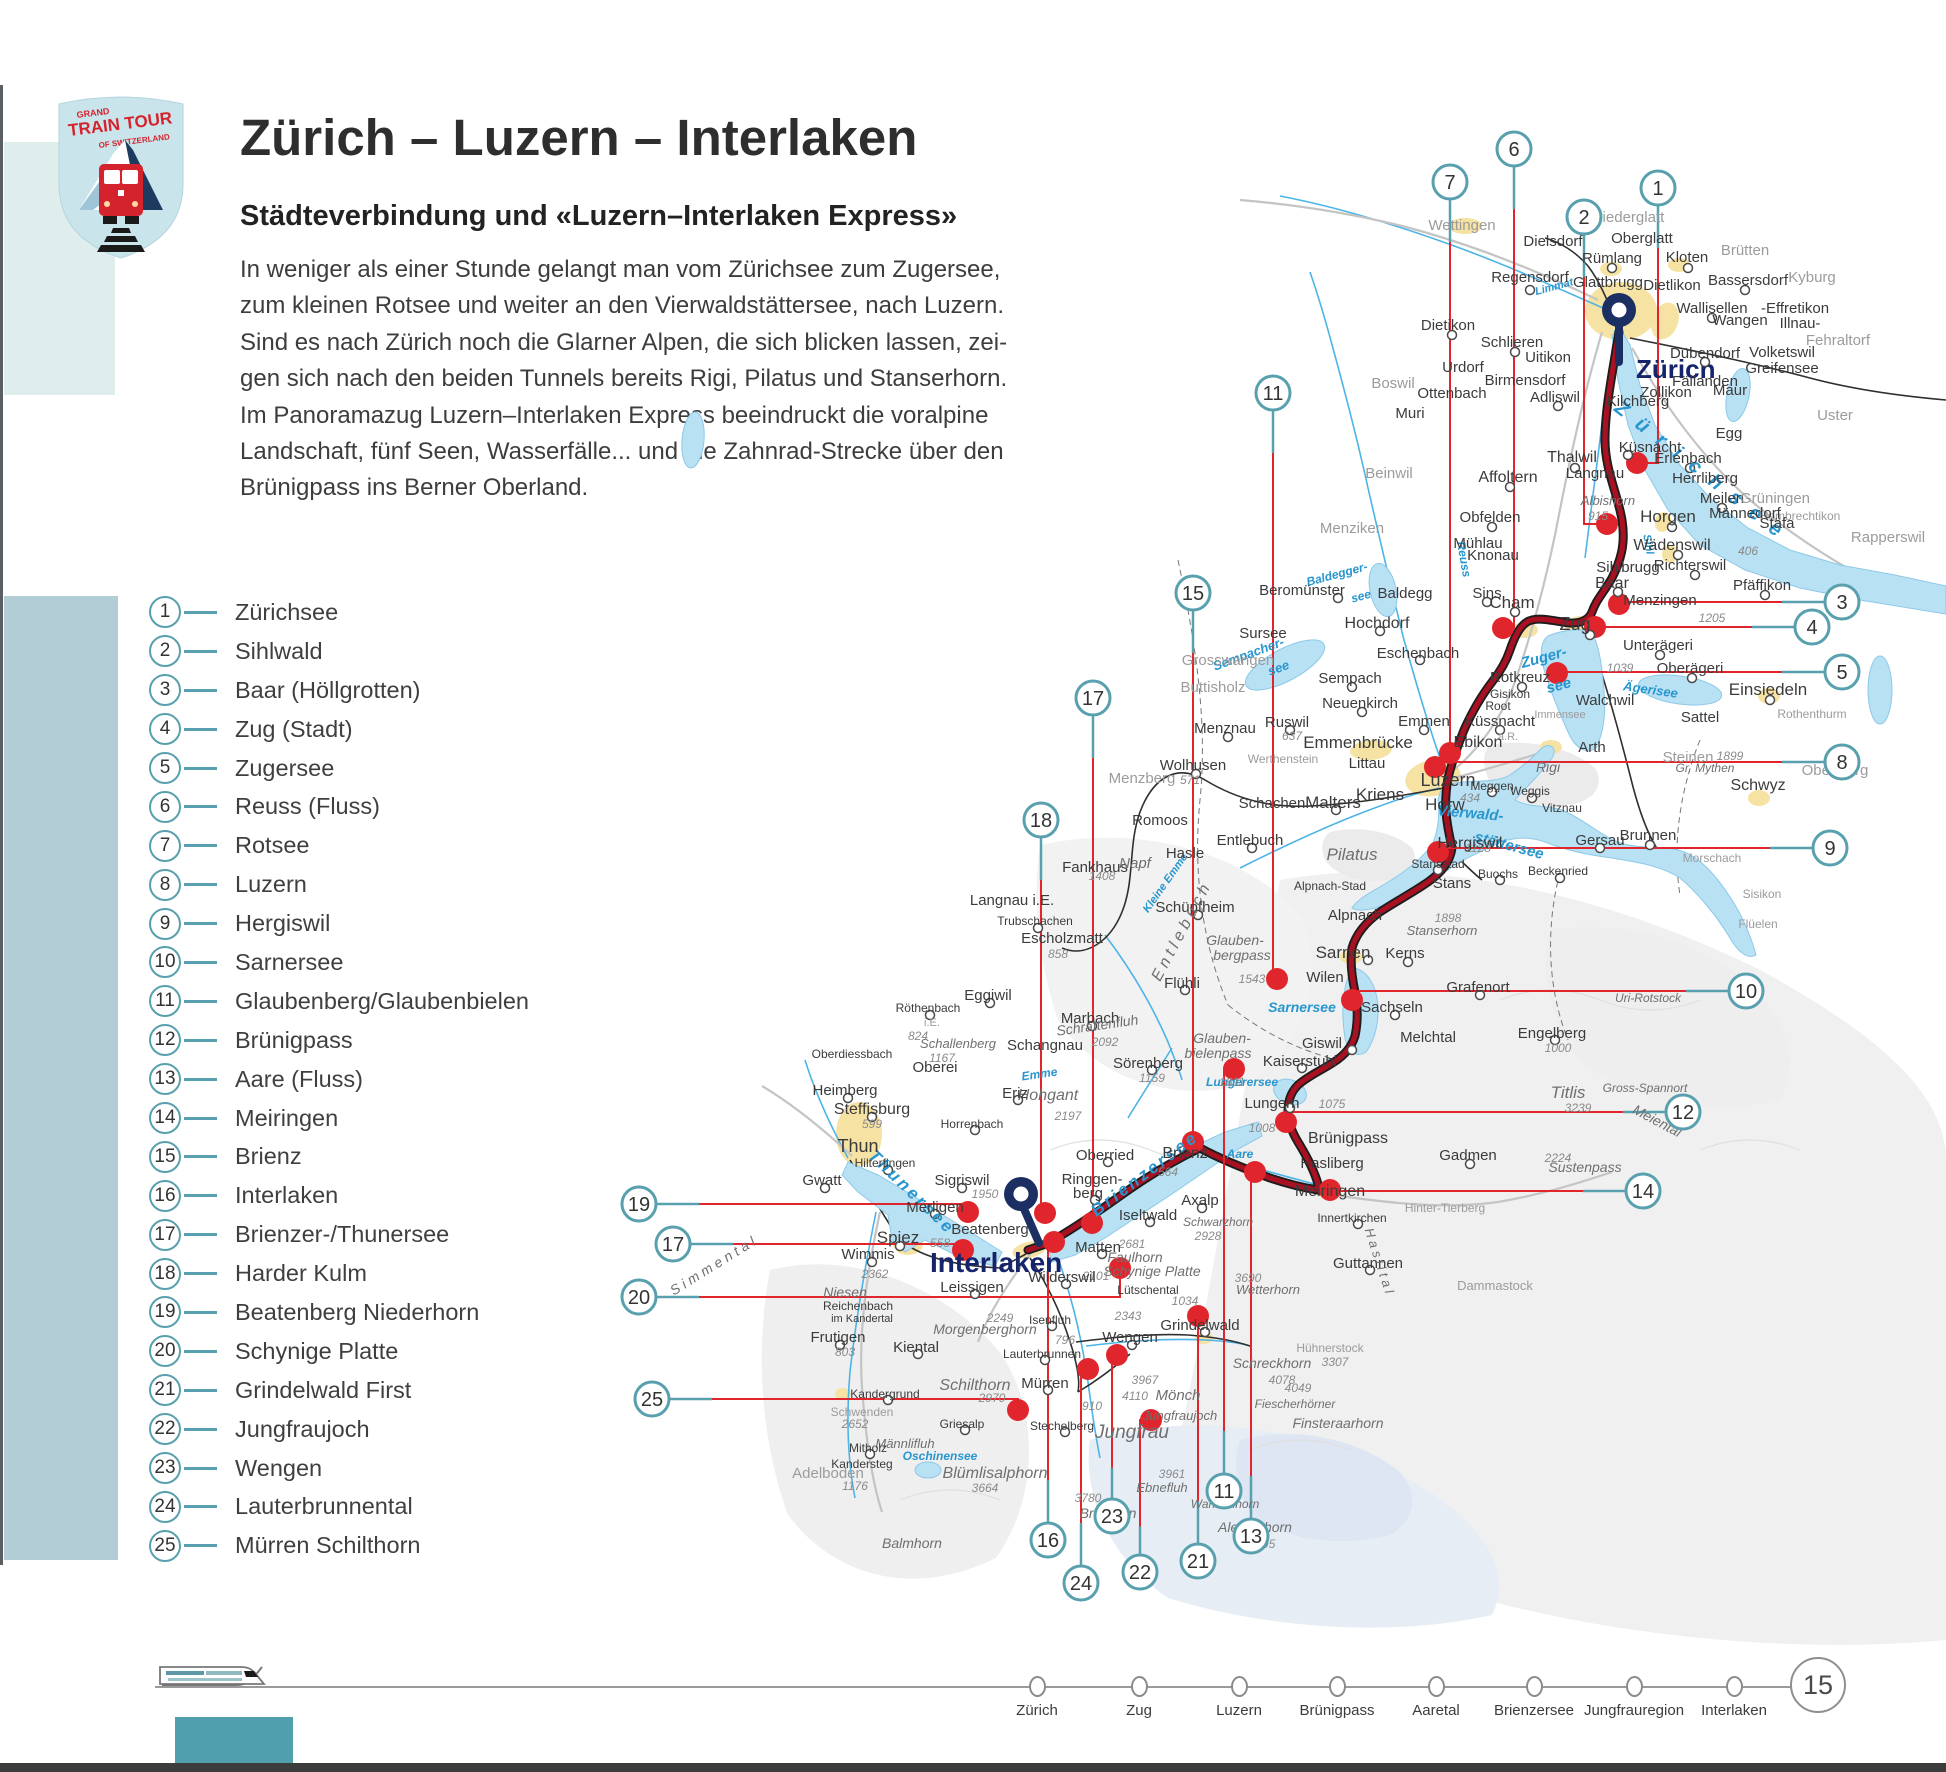 The image size is (1946, 1772). Describe the element at coordinates (328, 689) in the screenshot. I see `legend-label: Baar (Höllgrotten)` at that location.